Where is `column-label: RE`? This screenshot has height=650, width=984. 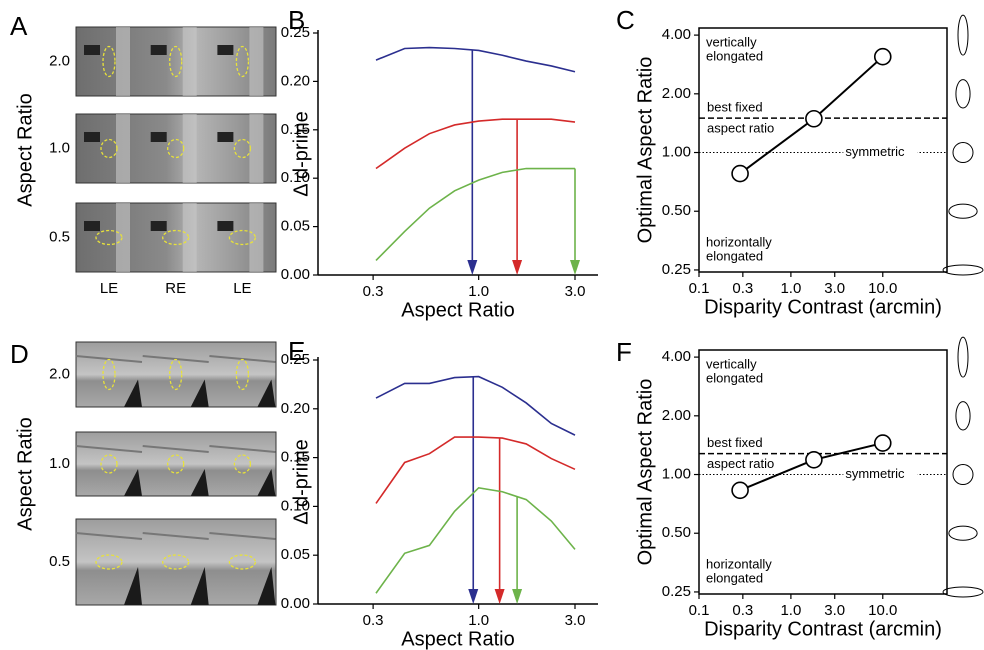
column-label: RE is located at coordinates (175, 288).